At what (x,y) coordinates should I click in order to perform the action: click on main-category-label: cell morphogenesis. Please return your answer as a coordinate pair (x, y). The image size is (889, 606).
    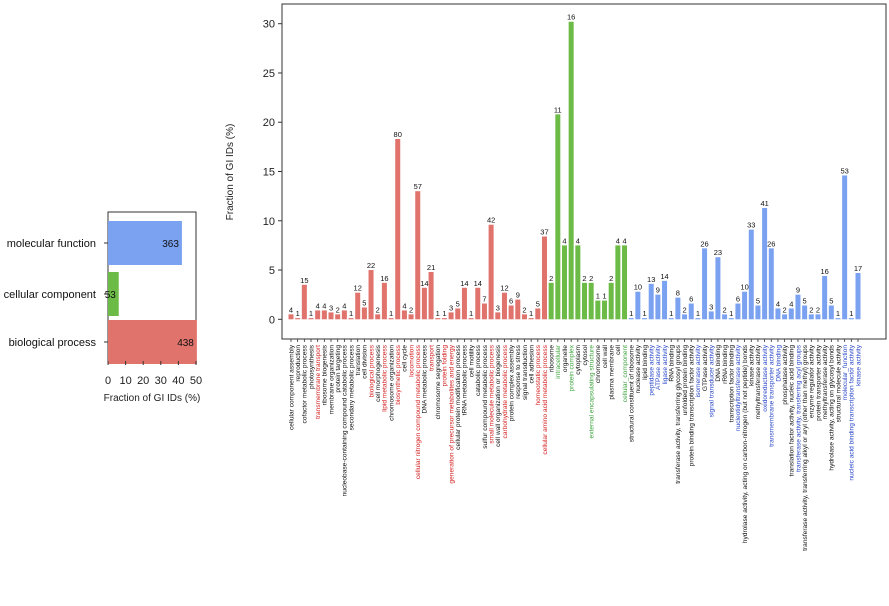
    Looking at the image, I should click on (378, 373).